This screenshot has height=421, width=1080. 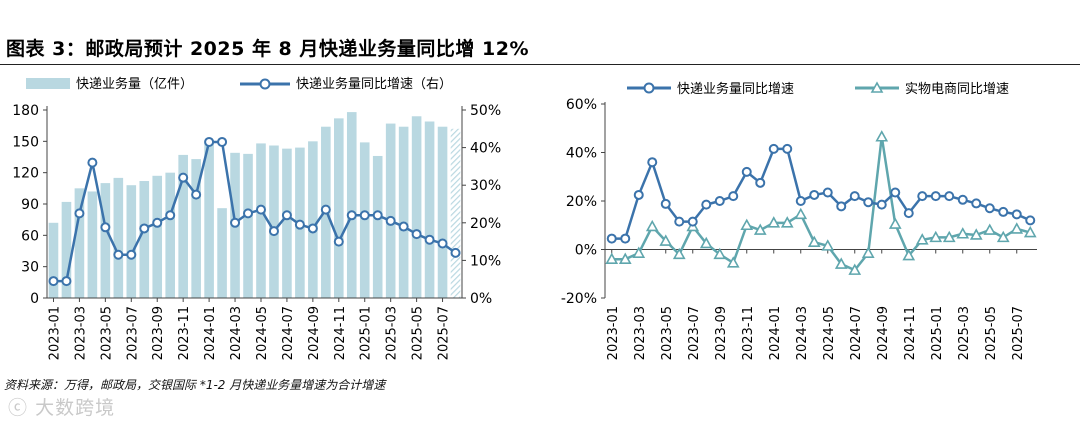 What do you see at coordinates (485, 224) in the screenshot?
I see `right-tick-label: 20%` at bounding box center [485, 224].